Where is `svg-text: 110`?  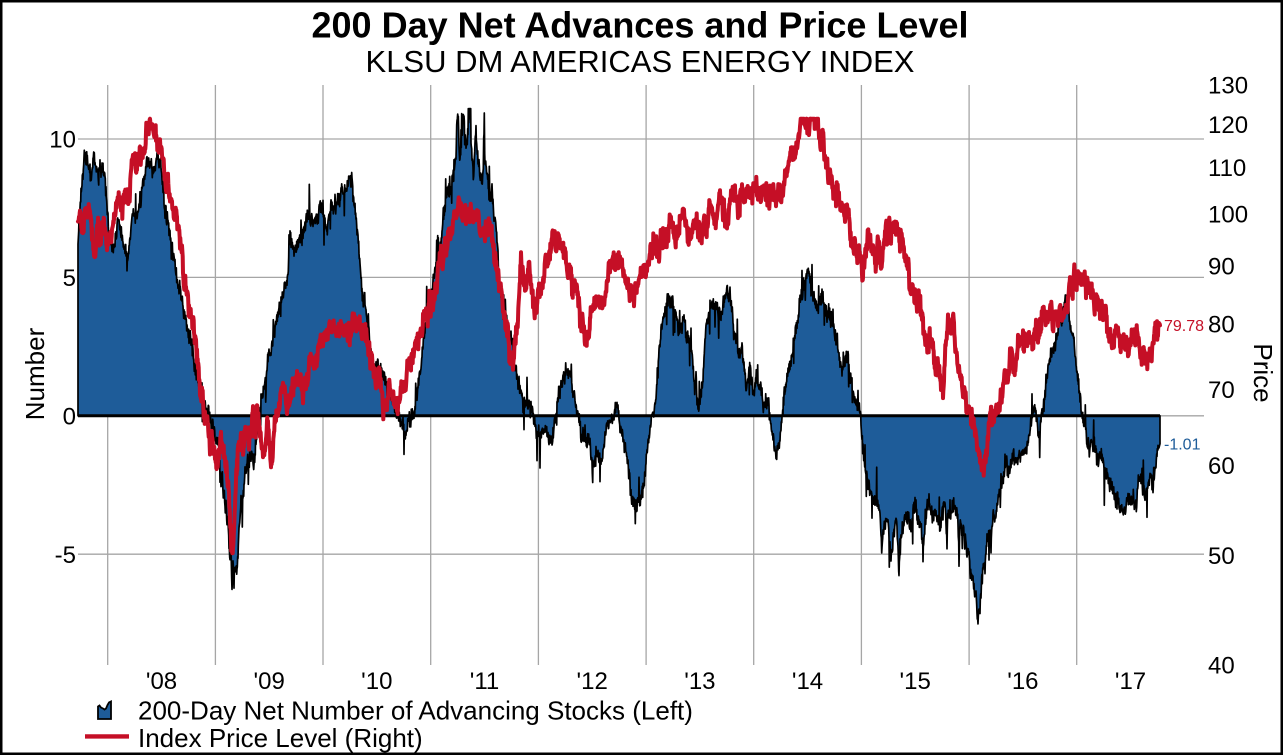
svg-text: 110 is located at coordinates (1227, 168).